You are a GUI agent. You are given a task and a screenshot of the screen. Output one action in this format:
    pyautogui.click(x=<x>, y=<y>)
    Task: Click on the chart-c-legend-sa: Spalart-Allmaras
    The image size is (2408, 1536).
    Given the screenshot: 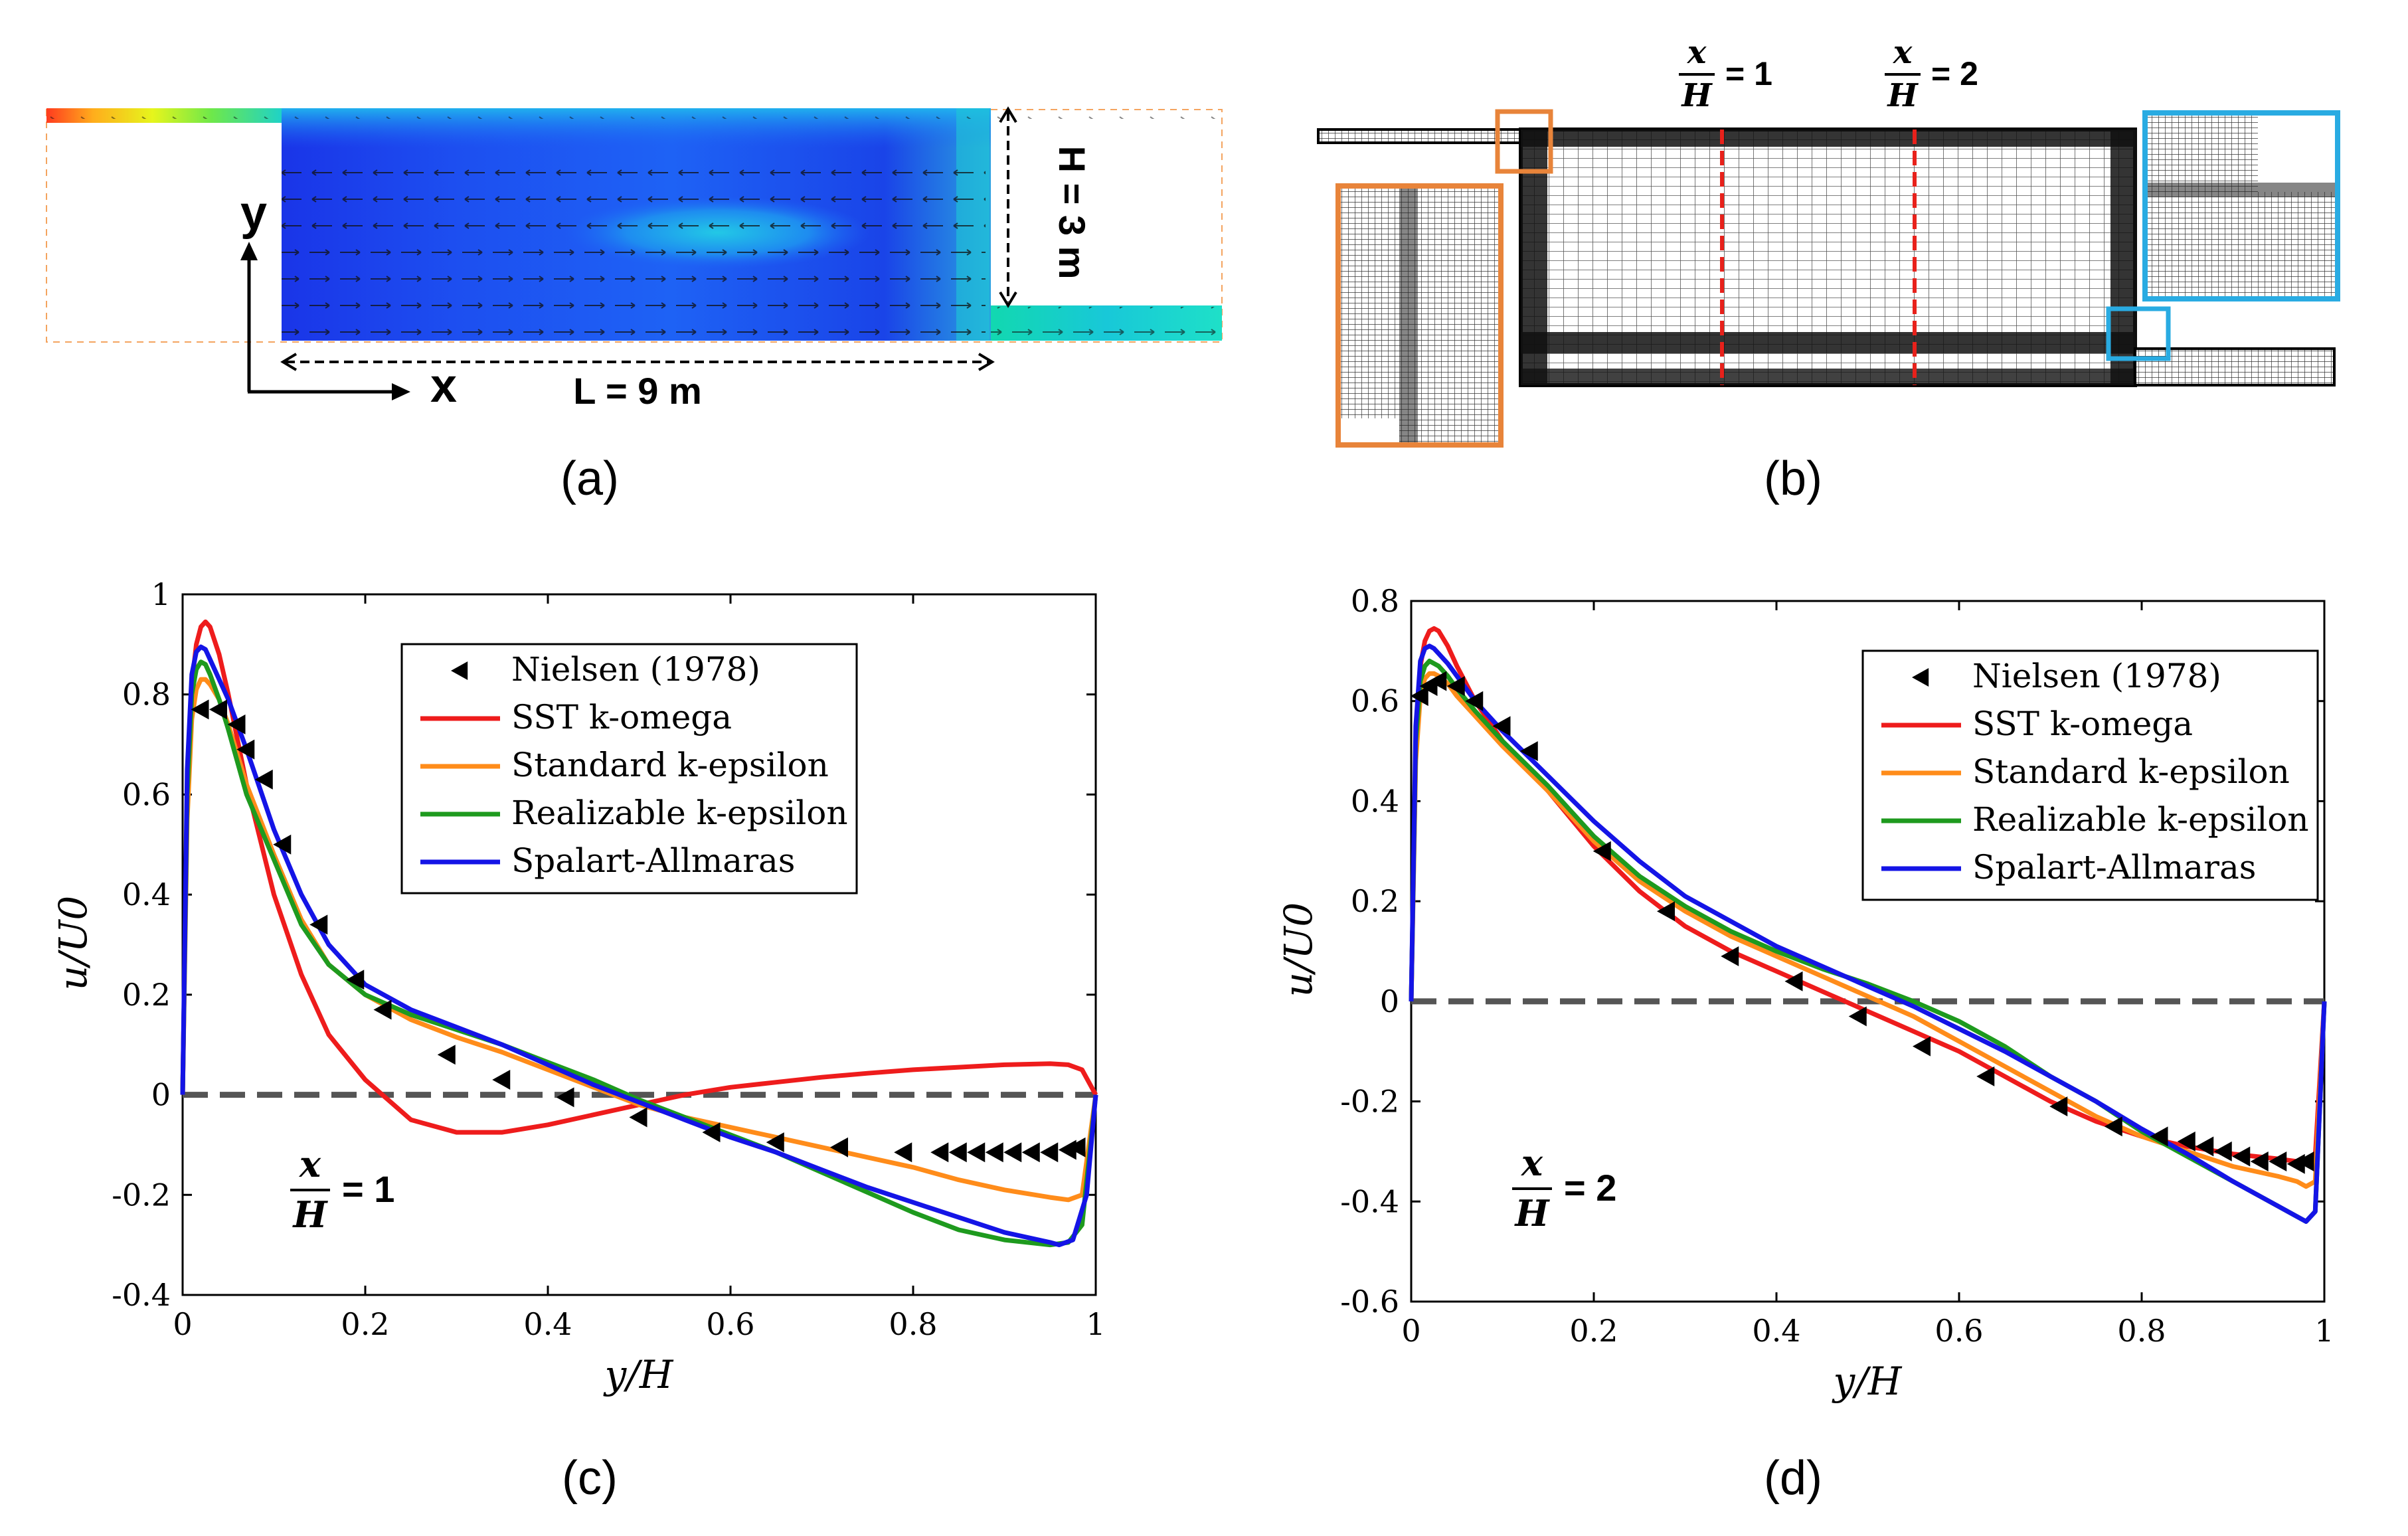 What is the action you would take?
    pyautogui.click(x=653, y=860)
    